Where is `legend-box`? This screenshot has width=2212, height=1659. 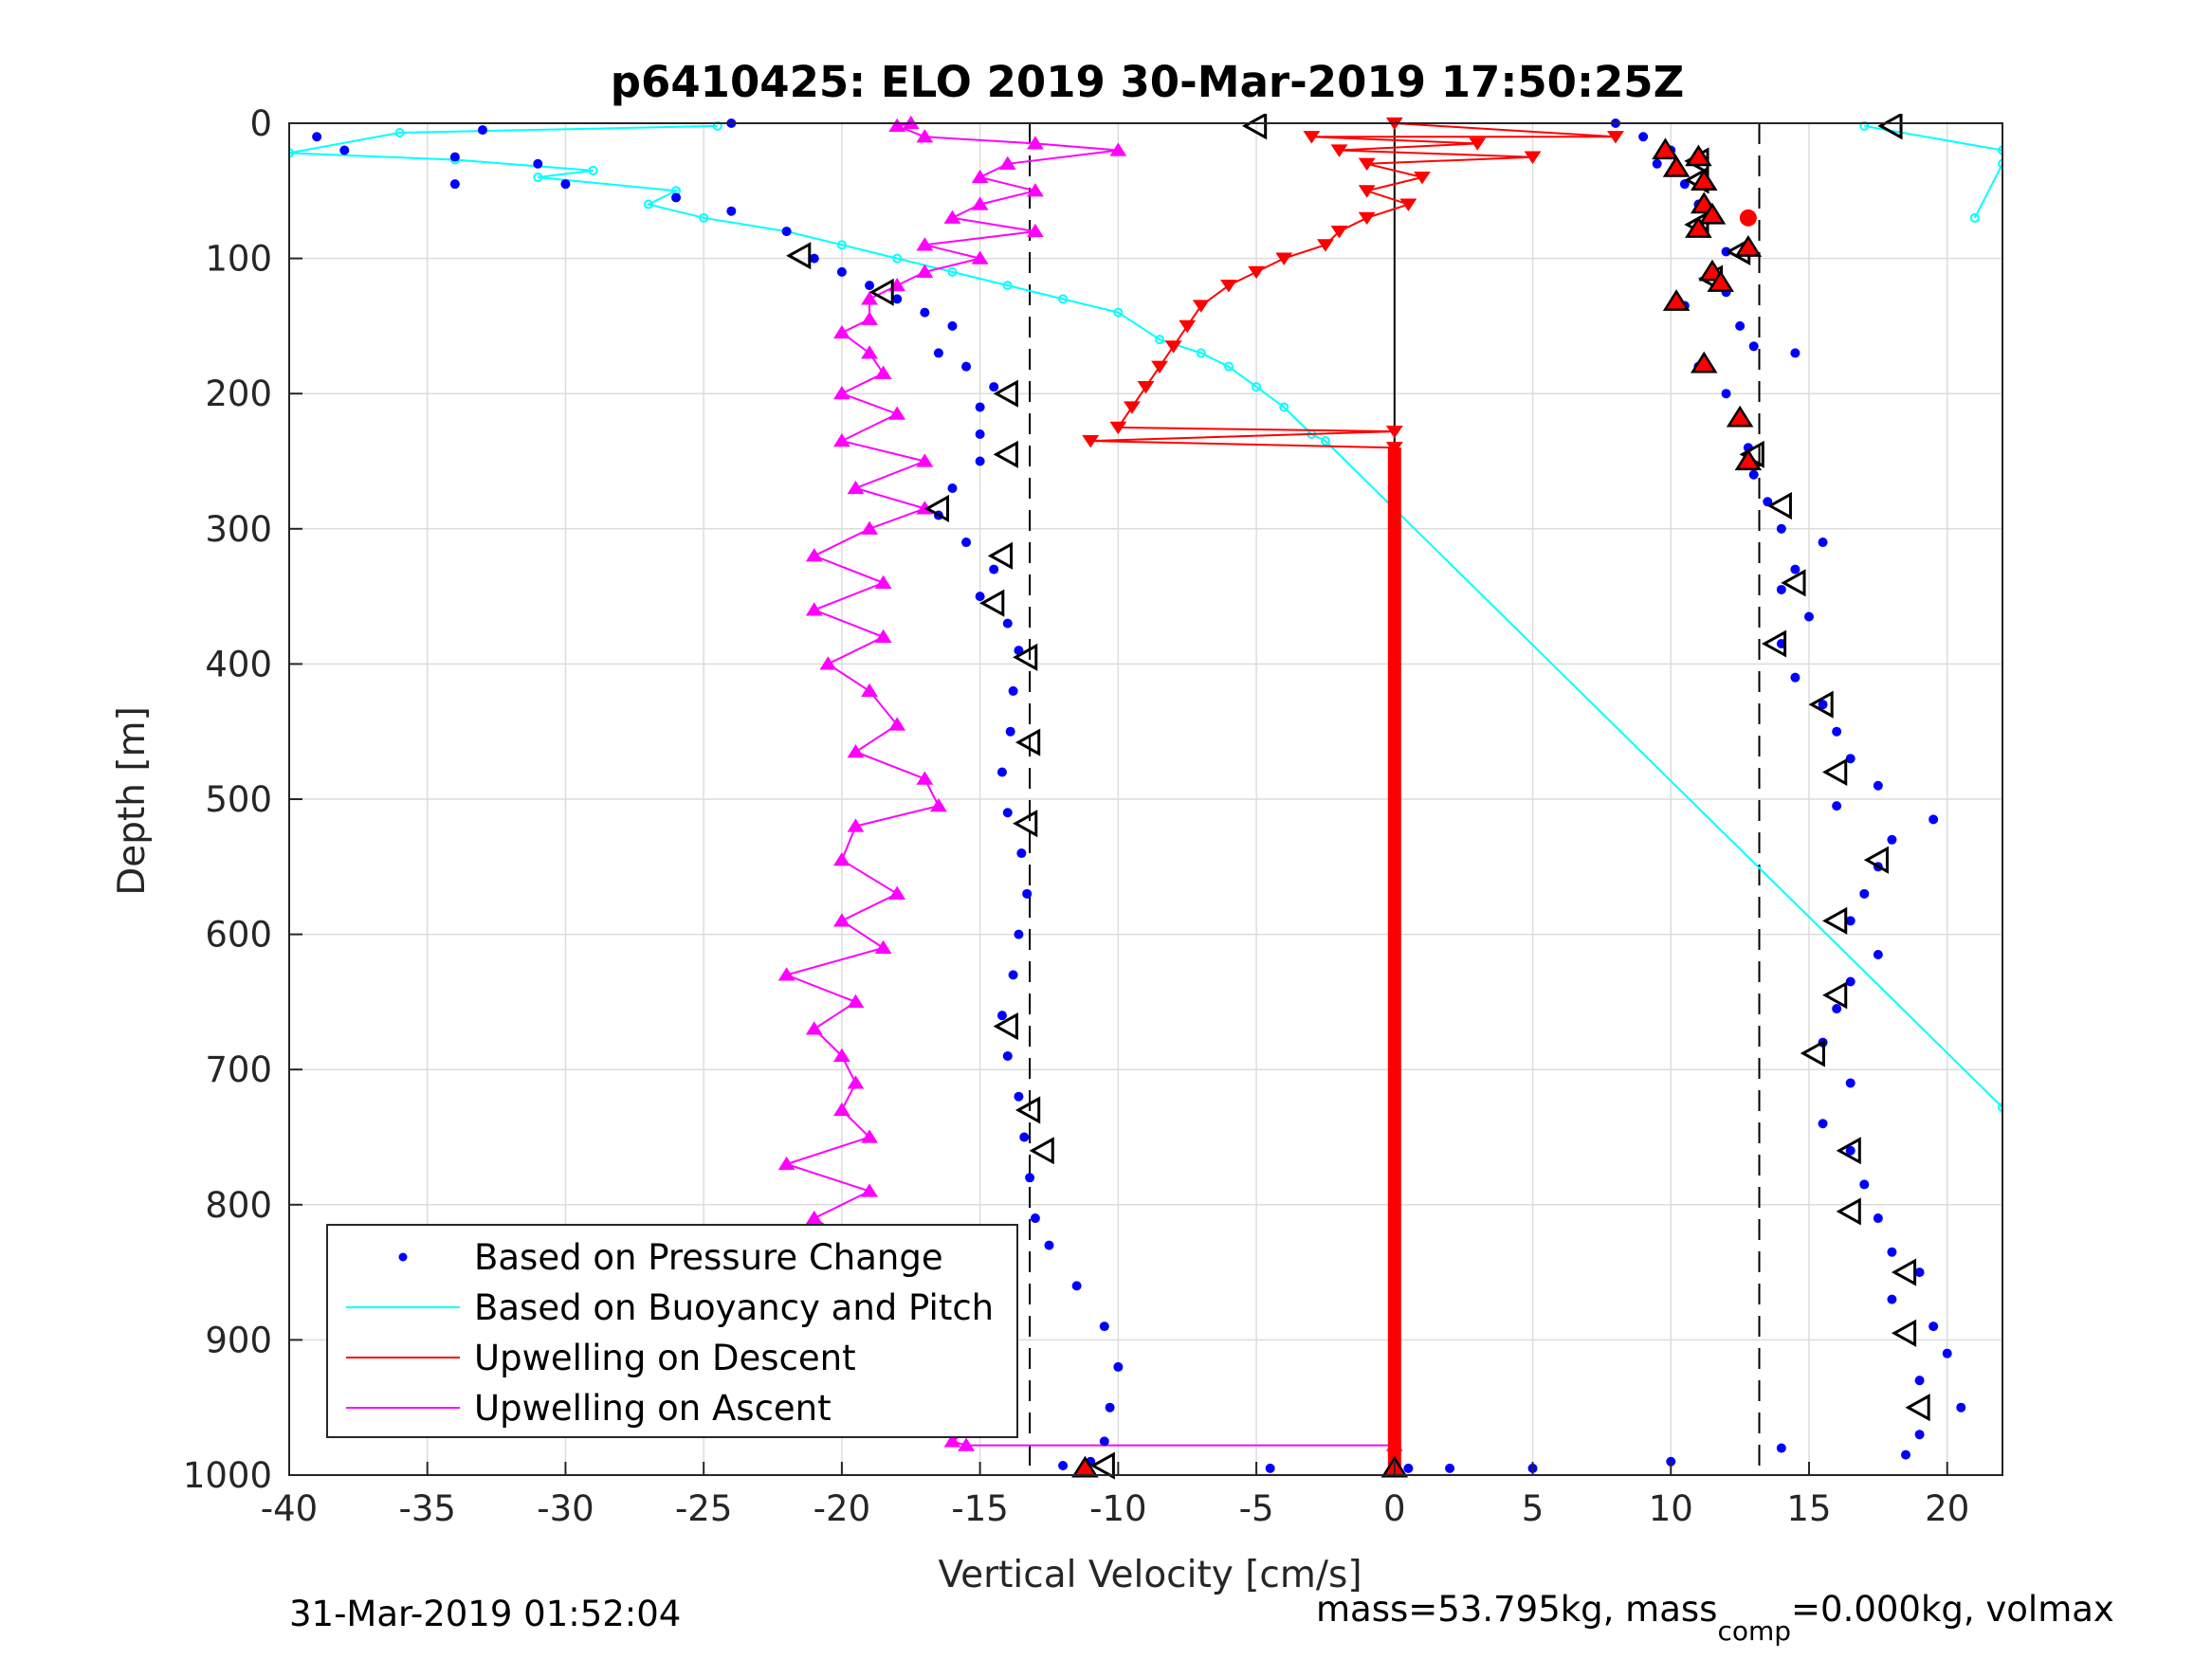 legend-box is located at coordinates (672, 1331).